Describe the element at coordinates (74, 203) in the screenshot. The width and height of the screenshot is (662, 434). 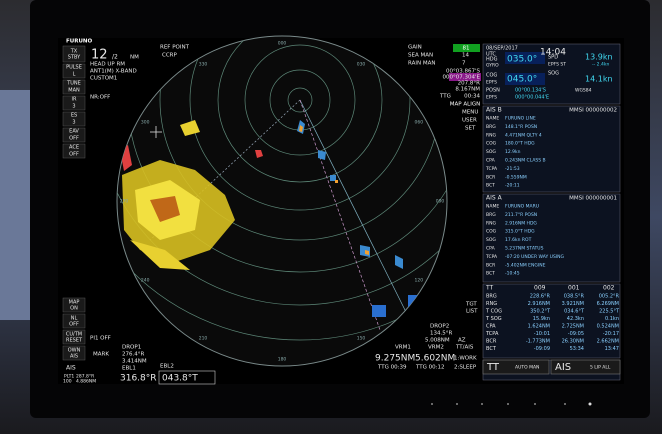
I see `left-button-column` at that location.